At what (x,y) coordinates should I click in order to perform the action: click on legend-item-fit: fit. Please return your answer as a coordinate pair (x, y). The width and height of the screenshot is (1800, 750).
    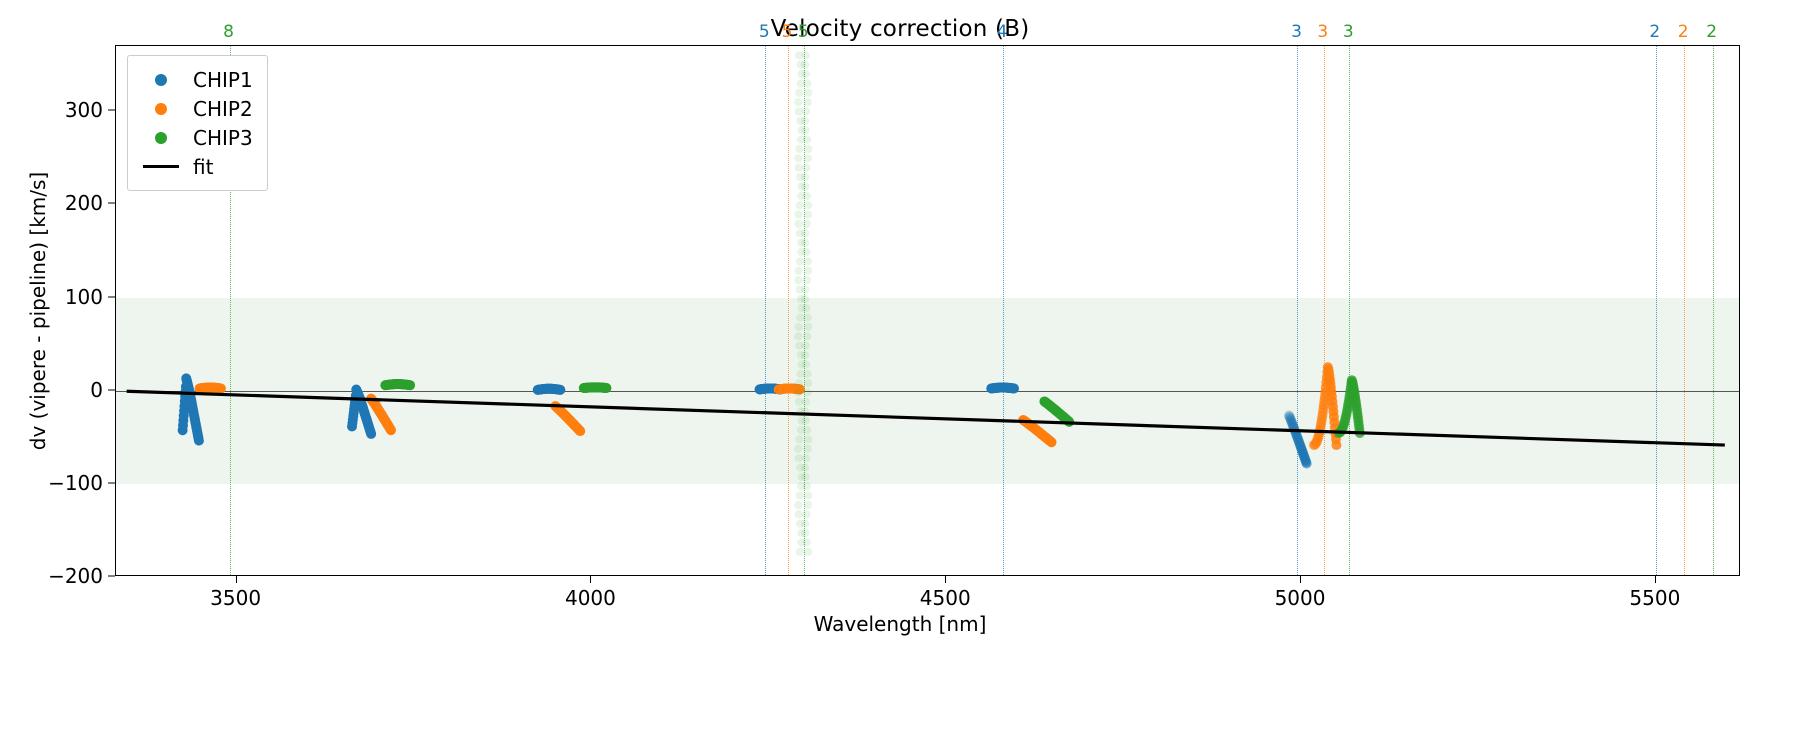
    Looking at the image, I should click on (196, 166).